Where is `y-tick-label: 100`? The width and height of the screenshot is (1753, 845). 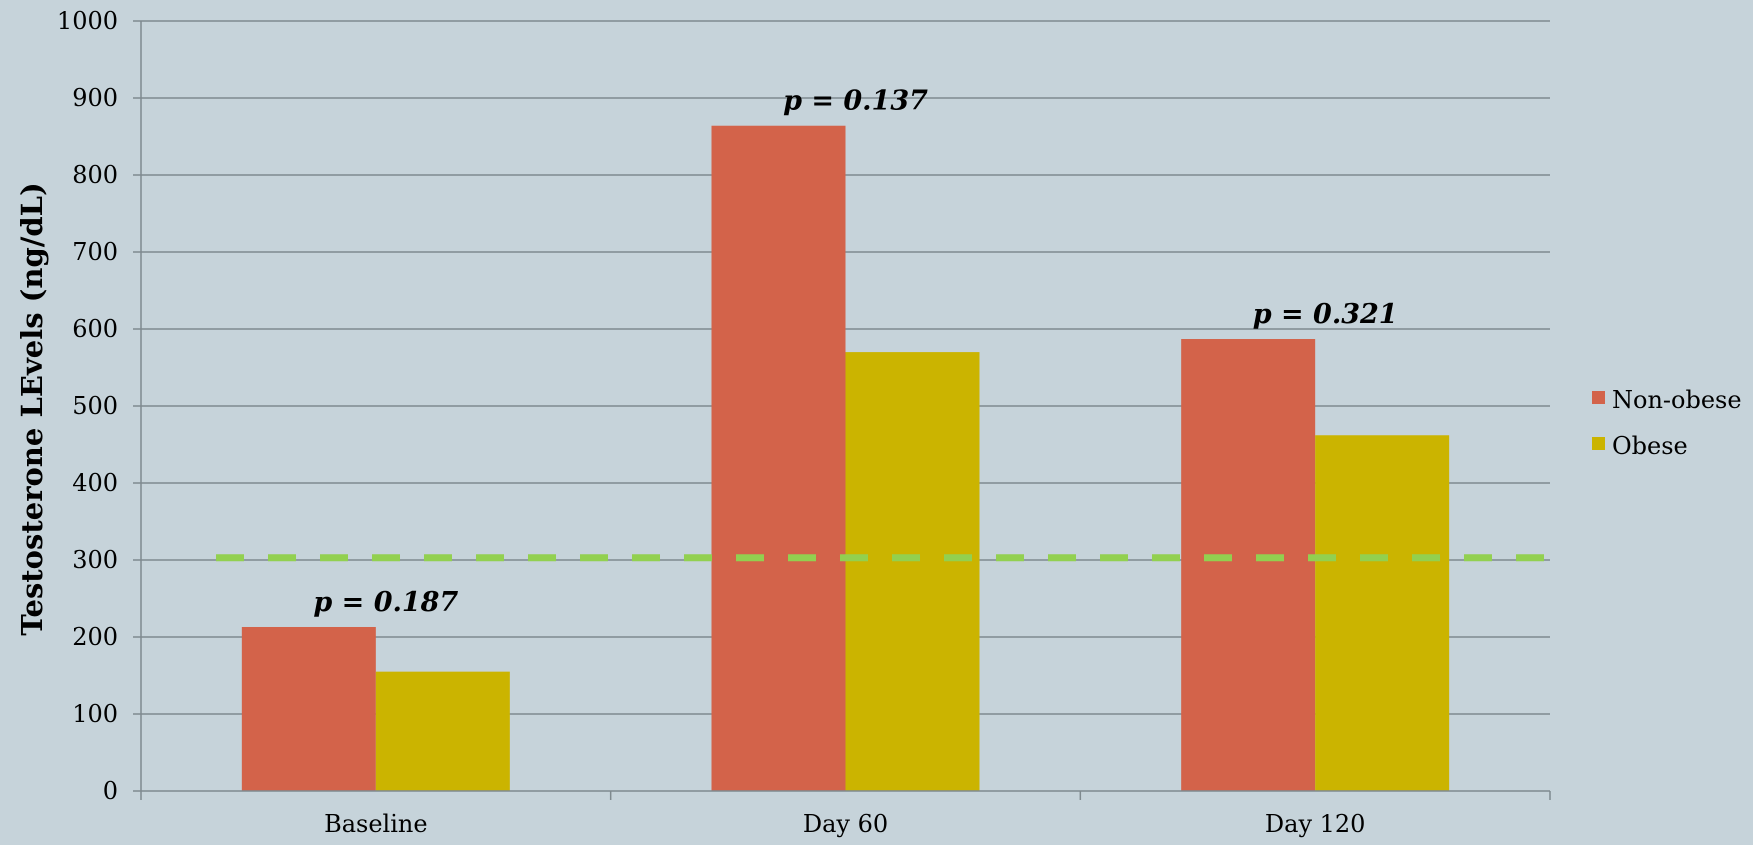 y-tick-label: 100 is located at coordinates (95, 714).